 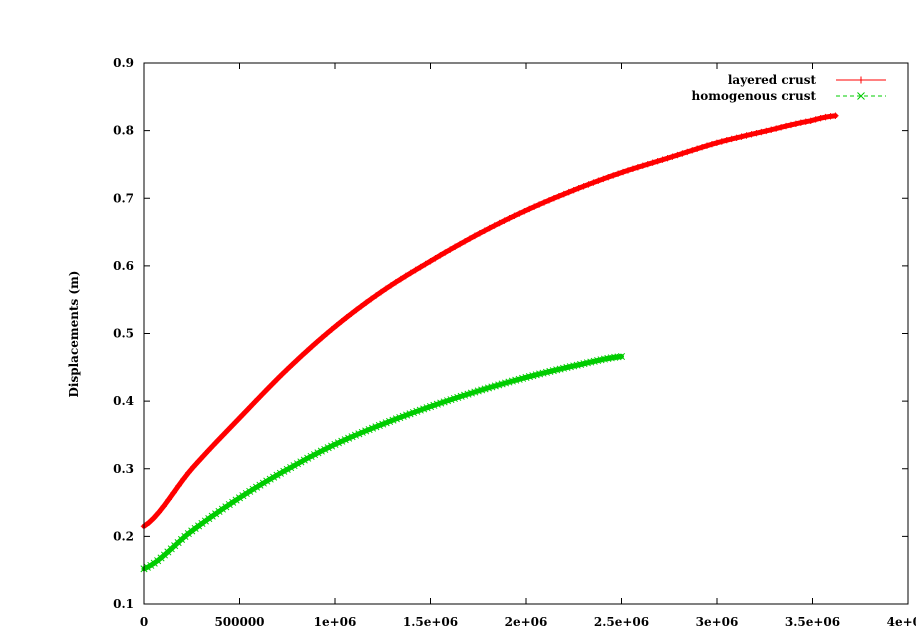 What do you see at coordinates (239, 622) in the screenshot?
I see `x-tick-label: 500000` at bounding box center [239, 622].